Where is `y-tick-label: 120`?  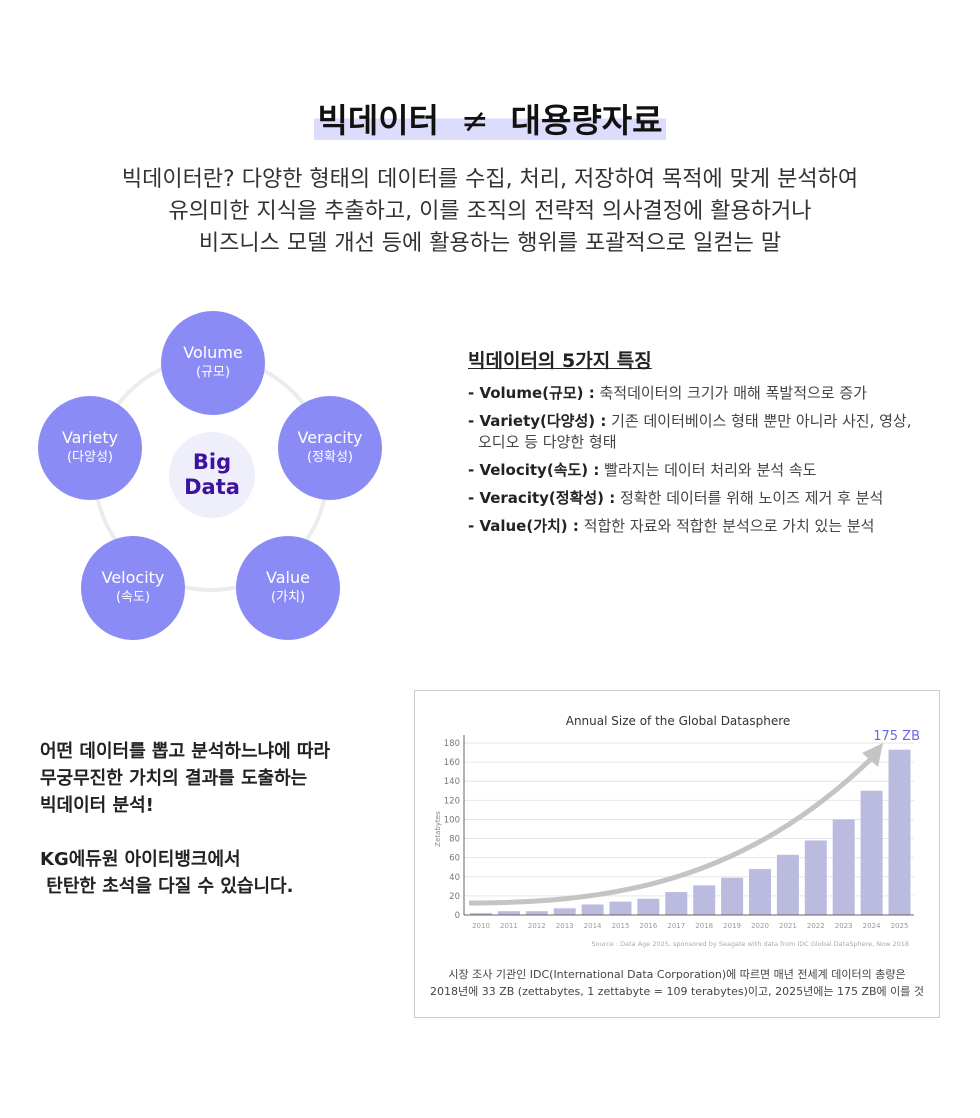 y-tick-label: 120 is located at coordinates (452, 801).